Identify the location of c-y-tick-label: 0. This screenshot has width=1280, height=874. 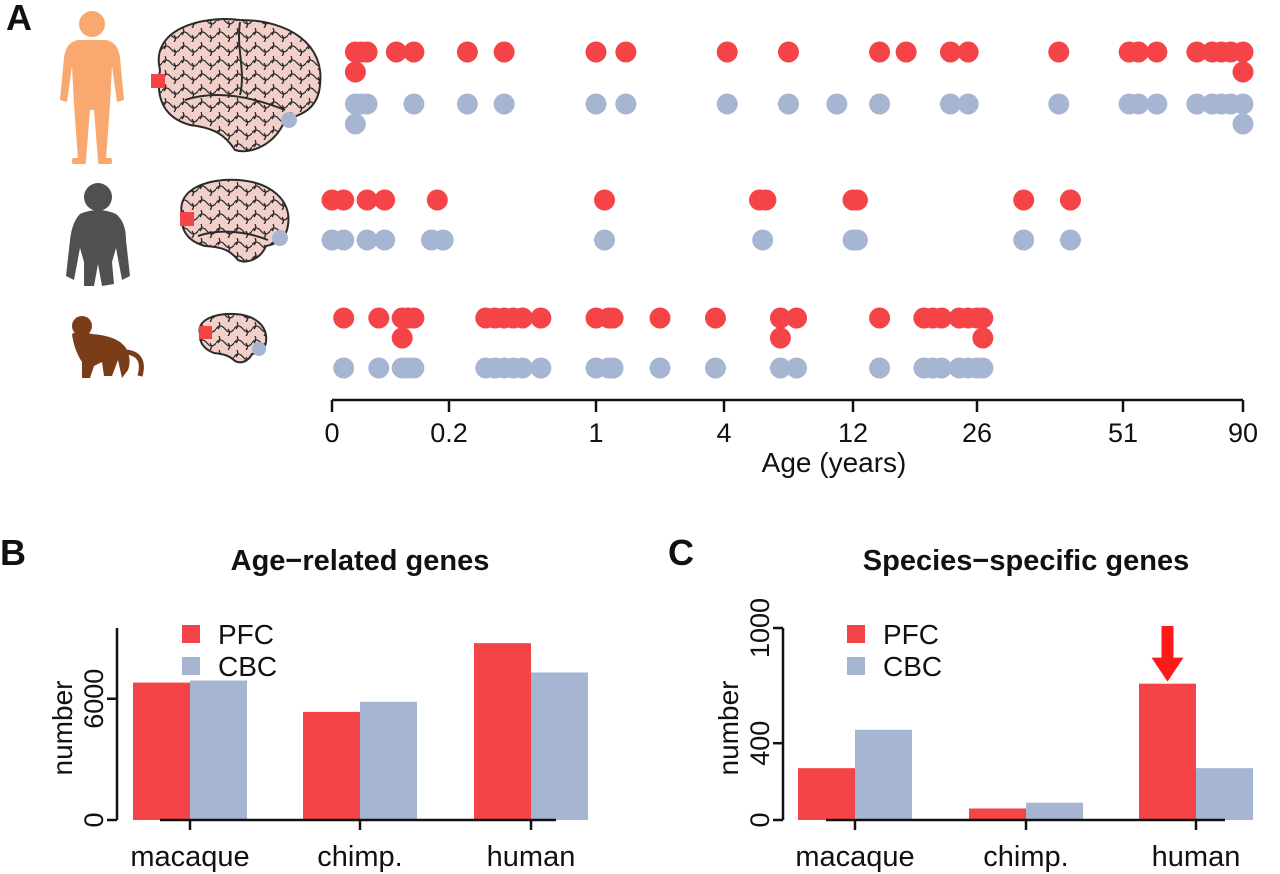
(760, 819).